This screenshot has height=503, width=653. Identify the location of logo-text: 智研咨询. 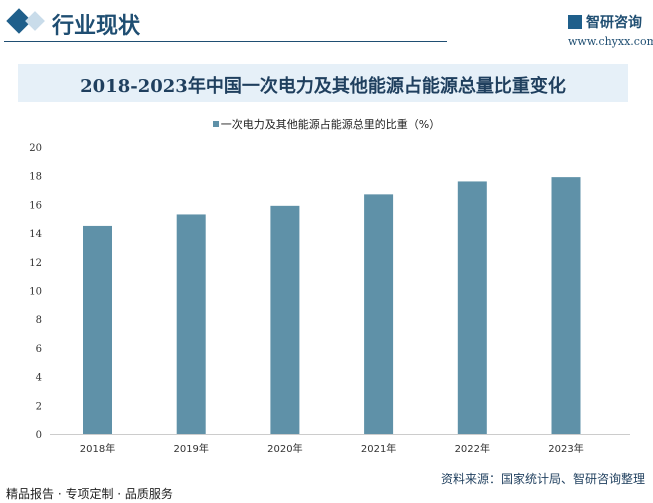
(614, 23).